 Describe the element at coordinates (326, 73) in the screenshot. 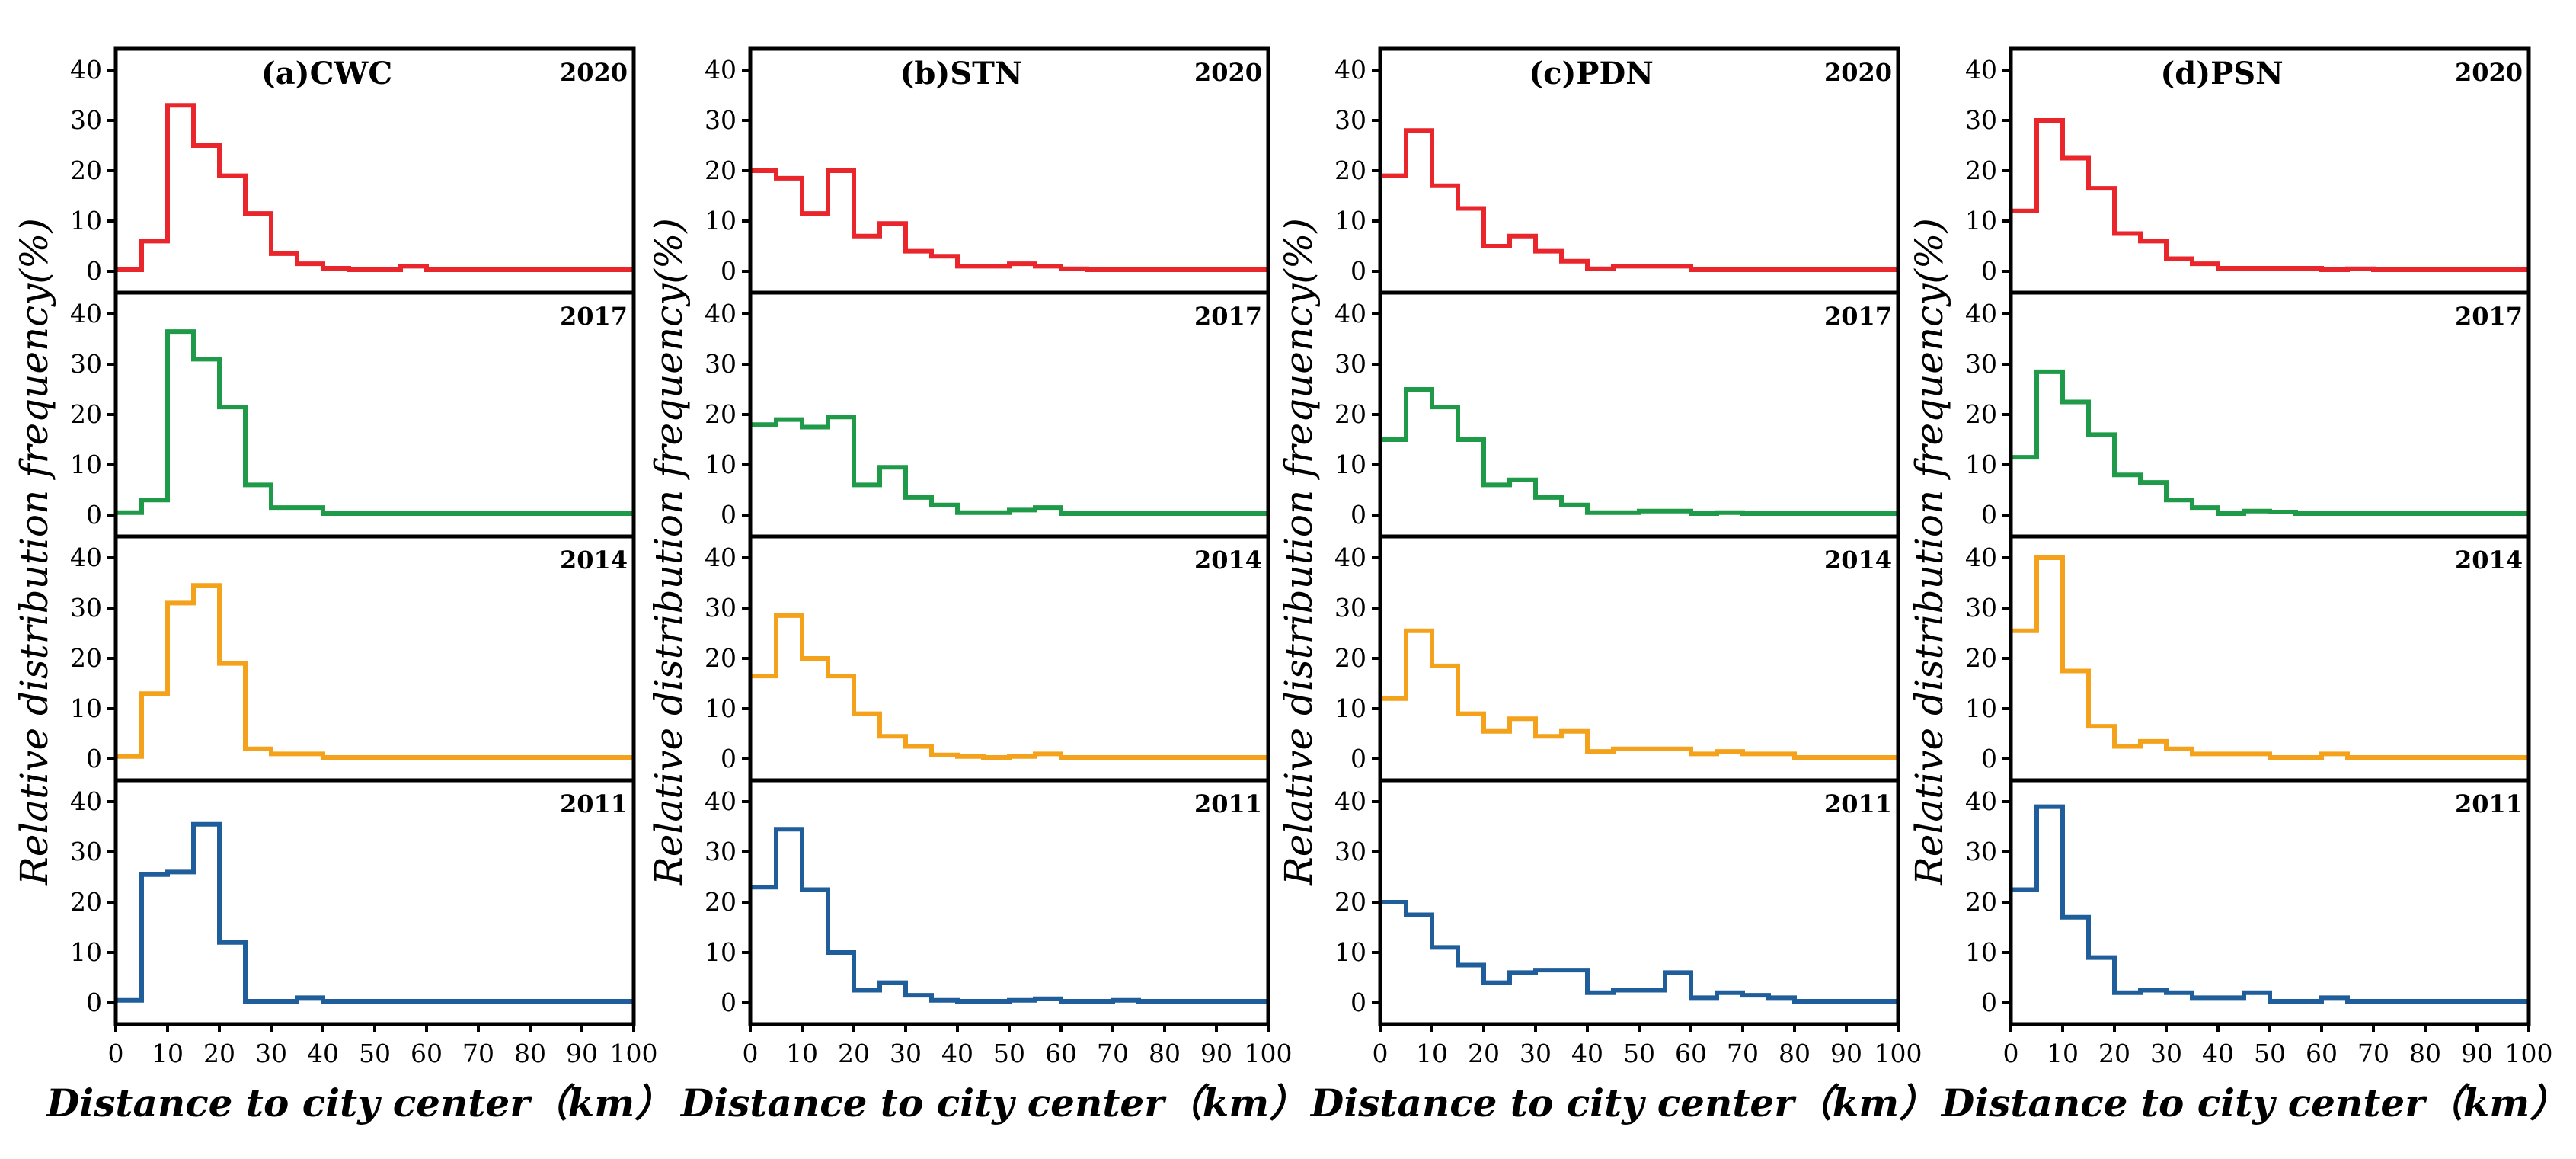

I see `panel-title: (a)CWC` at that location.